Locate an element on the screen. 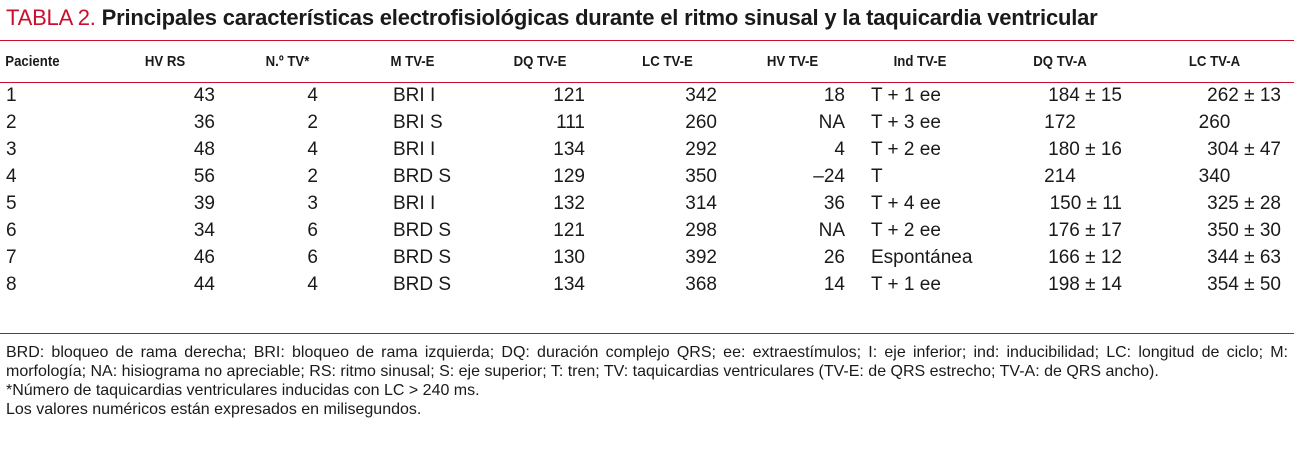  cell-lc-tv-e: 298 is located at coordinates (701, 230).